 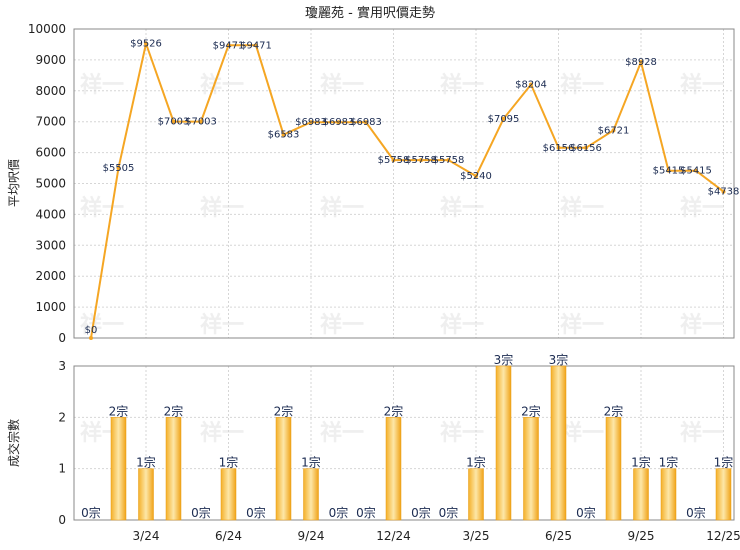 I want to click on chart-title: 瓊麗苑 - 實用呎價走勢, so click(x=370, y=13).